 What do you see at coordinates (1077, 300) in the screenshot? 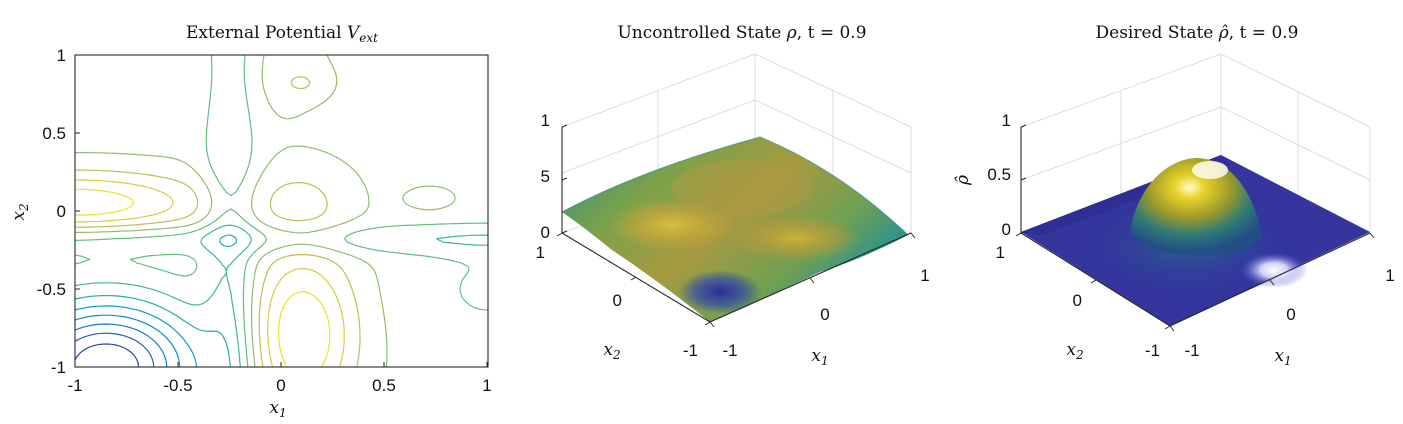
I see `desired-ytick-label: 0` at bounding box center [1077, 300].